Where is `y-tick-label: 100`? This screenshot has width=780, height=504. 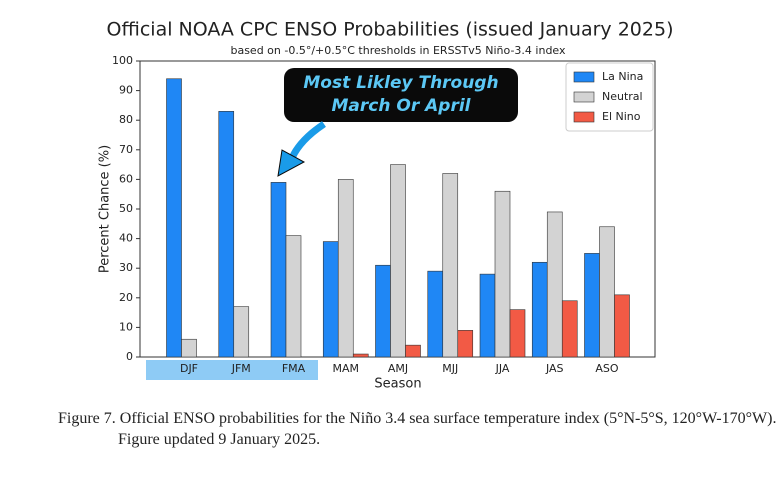 y-tick-label: 100 is located at coordinates (122, 60).